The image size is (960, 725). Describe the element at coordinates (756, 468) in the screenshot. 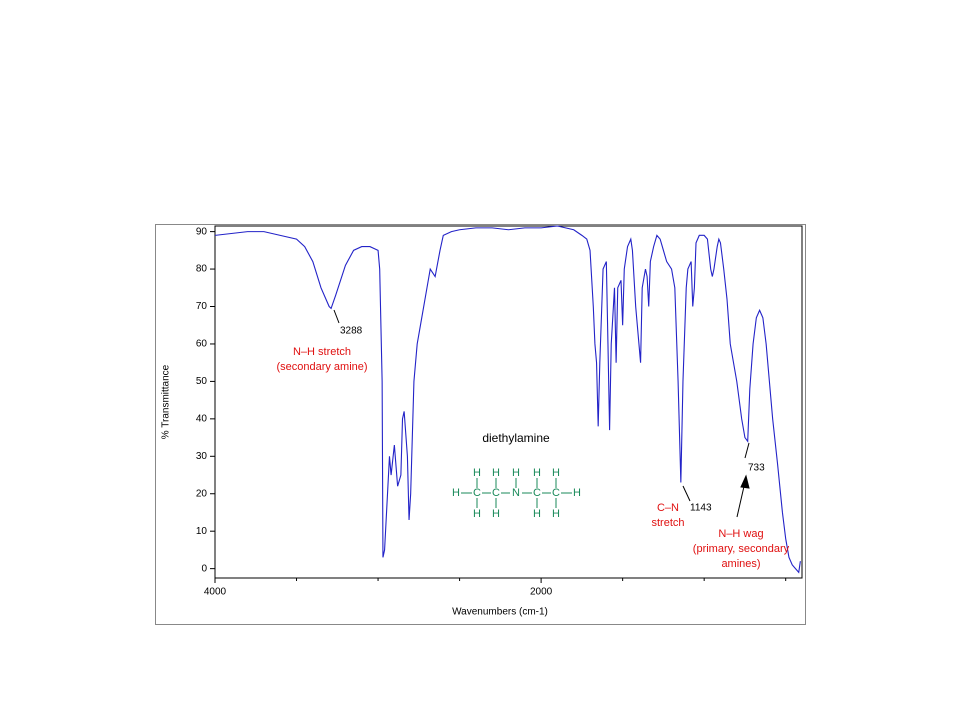

I see `peak-label: 733` at that location.